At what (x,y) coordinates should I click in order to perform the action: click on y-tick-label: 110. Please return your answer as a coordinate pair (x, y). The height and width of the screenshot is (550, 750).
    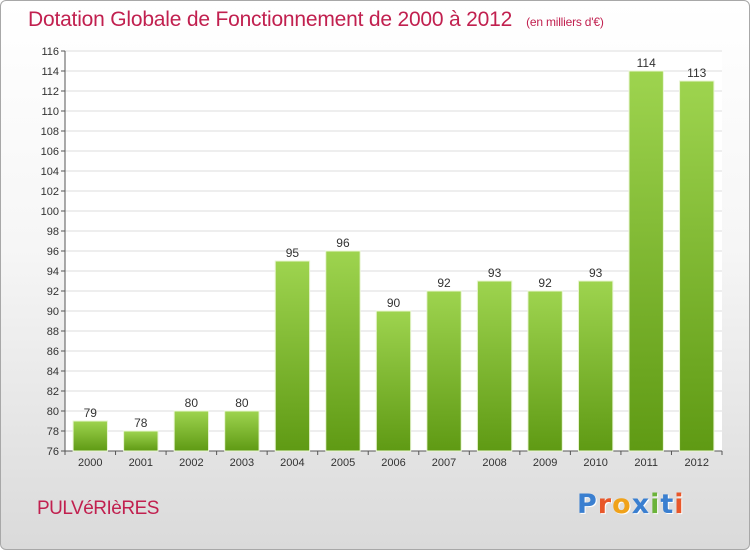
    Looking at the image, I should click on (50, 112).